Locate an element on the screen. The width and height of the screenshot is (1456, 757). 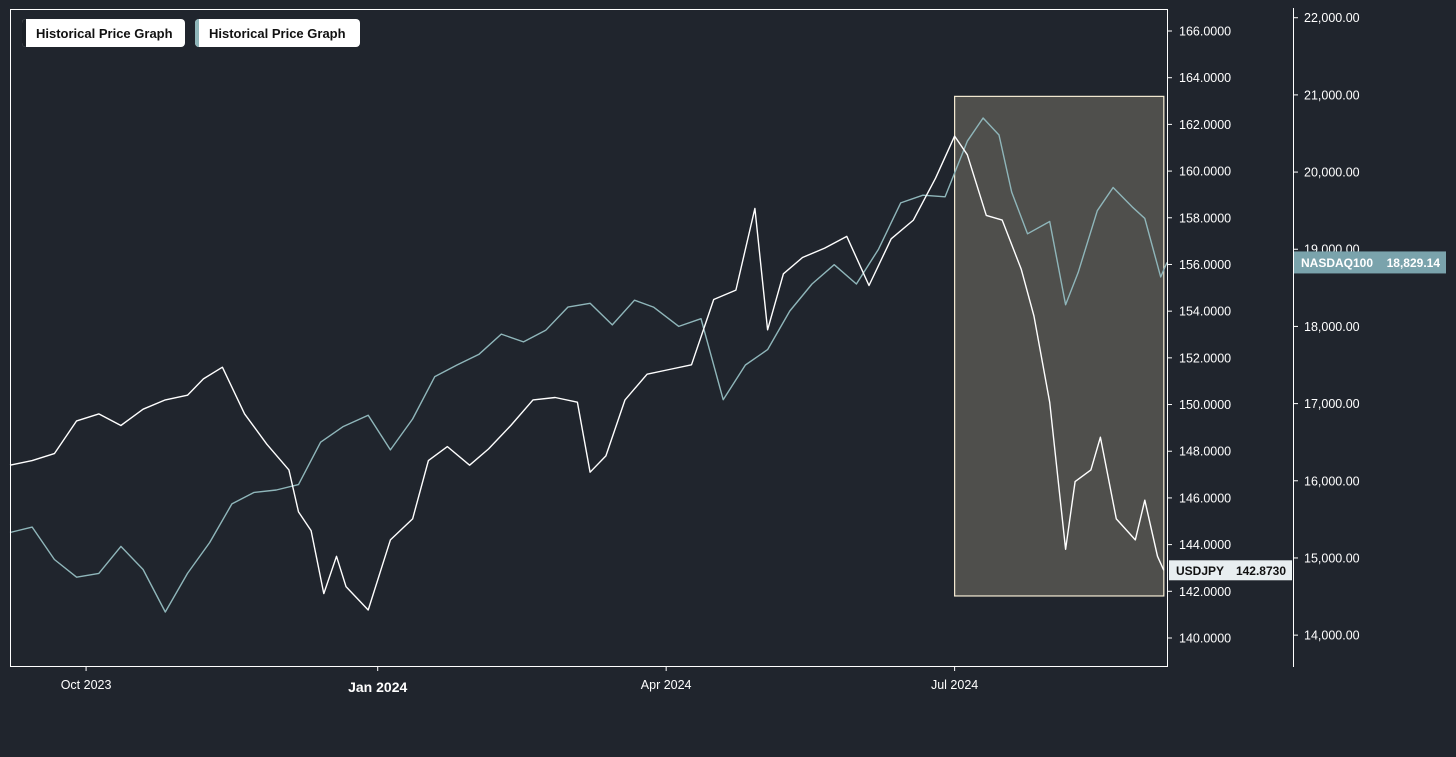
last-value-badges: USDJPY 142.8730 NASDAQ100 18,829.14 is located at coordinates (1307, 416).